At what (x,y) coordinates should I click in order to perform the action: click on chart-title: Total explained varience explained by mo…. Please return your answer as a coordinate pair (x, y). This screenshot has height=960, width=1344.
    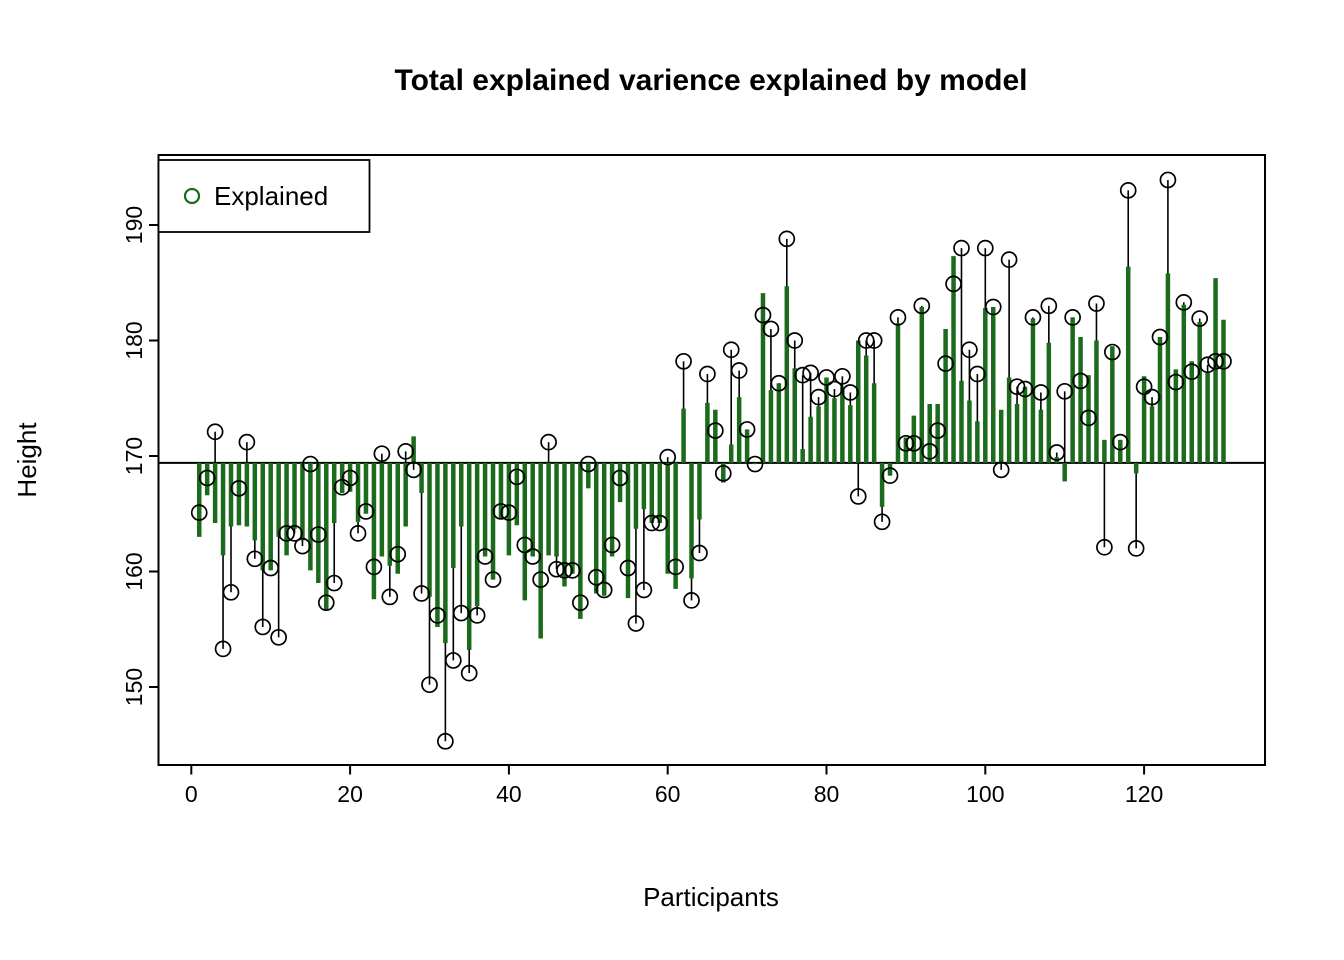
    Looking at the image, I should click on (711, 80).